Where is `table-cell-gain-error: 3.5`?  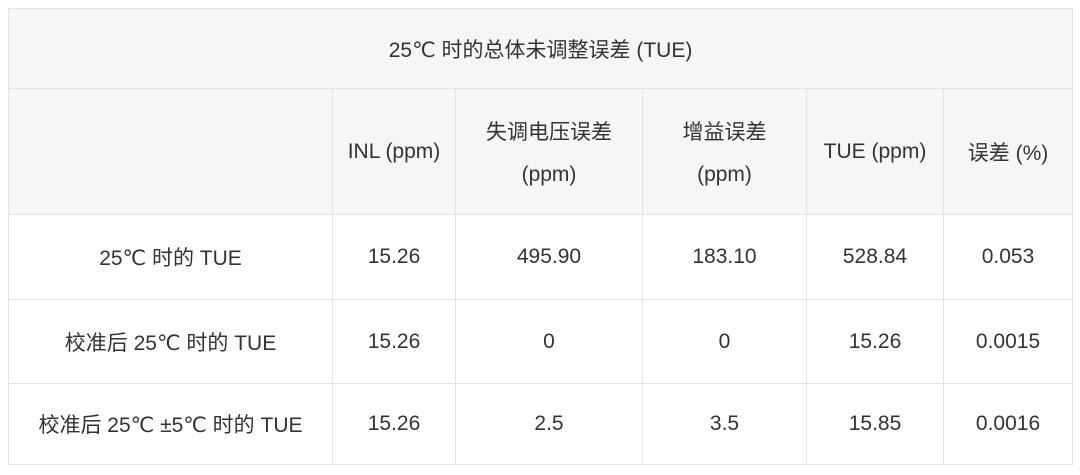 table-cell-gain-error: 3.5 is located at coordinates (724, 424).